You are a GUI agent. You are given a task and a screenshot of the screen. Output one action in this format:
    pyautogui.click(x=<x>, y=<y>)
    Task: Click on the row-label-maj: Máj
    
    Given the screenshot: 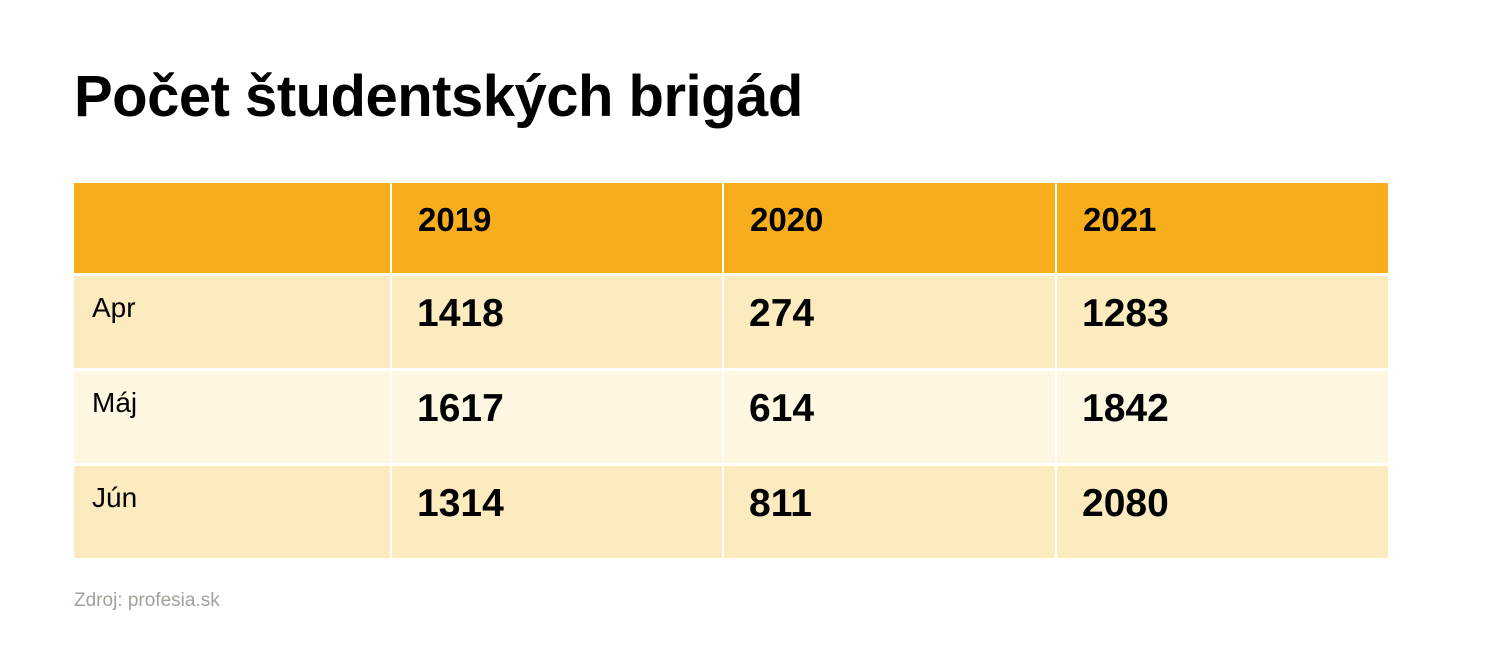 What is the action you would take?
    pyautogui.click(x=232, y=417)
    